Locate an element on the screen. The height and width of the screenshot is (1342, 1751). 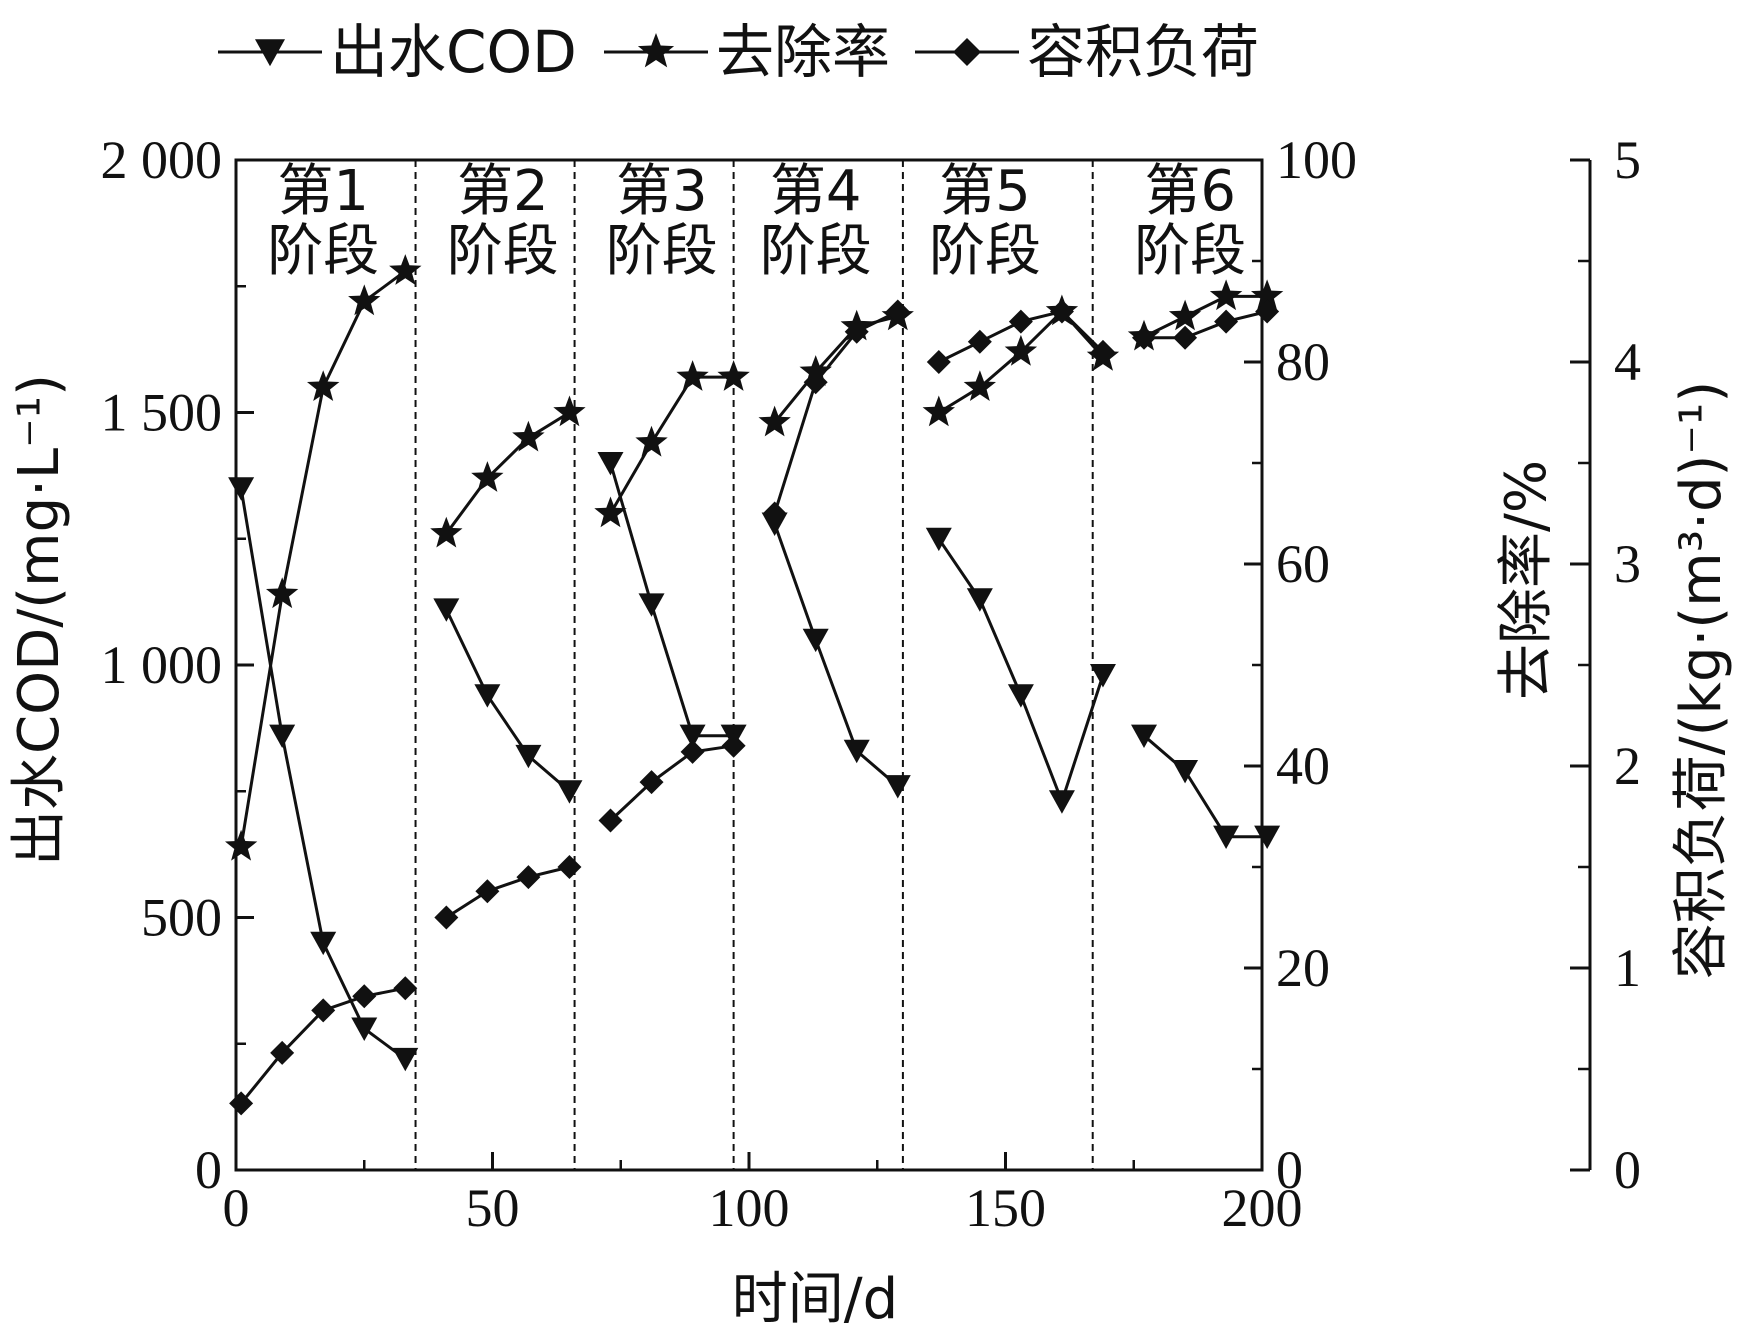
y-right2-tick-label: 3 is located at coordinates (1627, 564).